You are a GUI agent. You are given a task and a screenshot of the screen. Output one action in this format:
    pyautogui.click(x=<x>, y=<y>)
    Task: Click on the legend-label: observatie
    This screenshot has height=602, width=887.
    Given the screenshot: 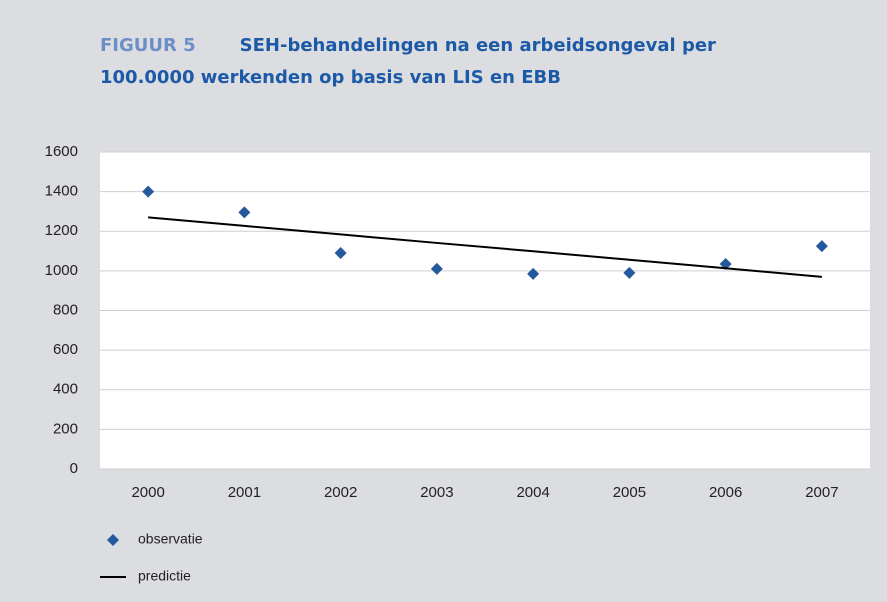 What is the action you would take?
    pyautogui.click(x=170, y=539)
    